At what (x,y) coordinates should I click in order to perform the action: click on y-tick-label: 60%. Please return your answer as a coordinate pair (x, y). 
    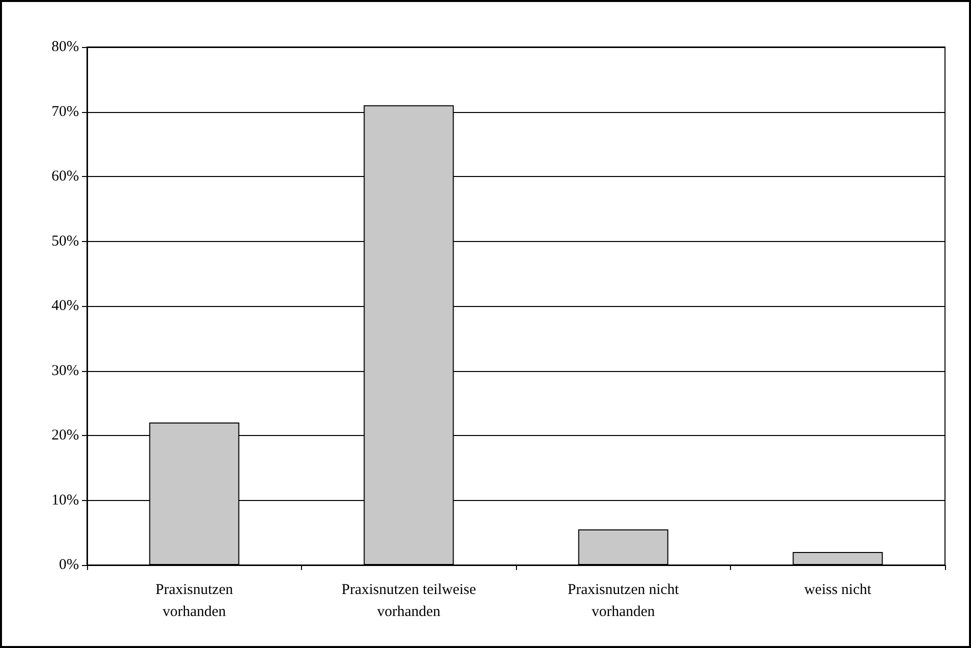
    Looking at the image, I should click on (65, 176).